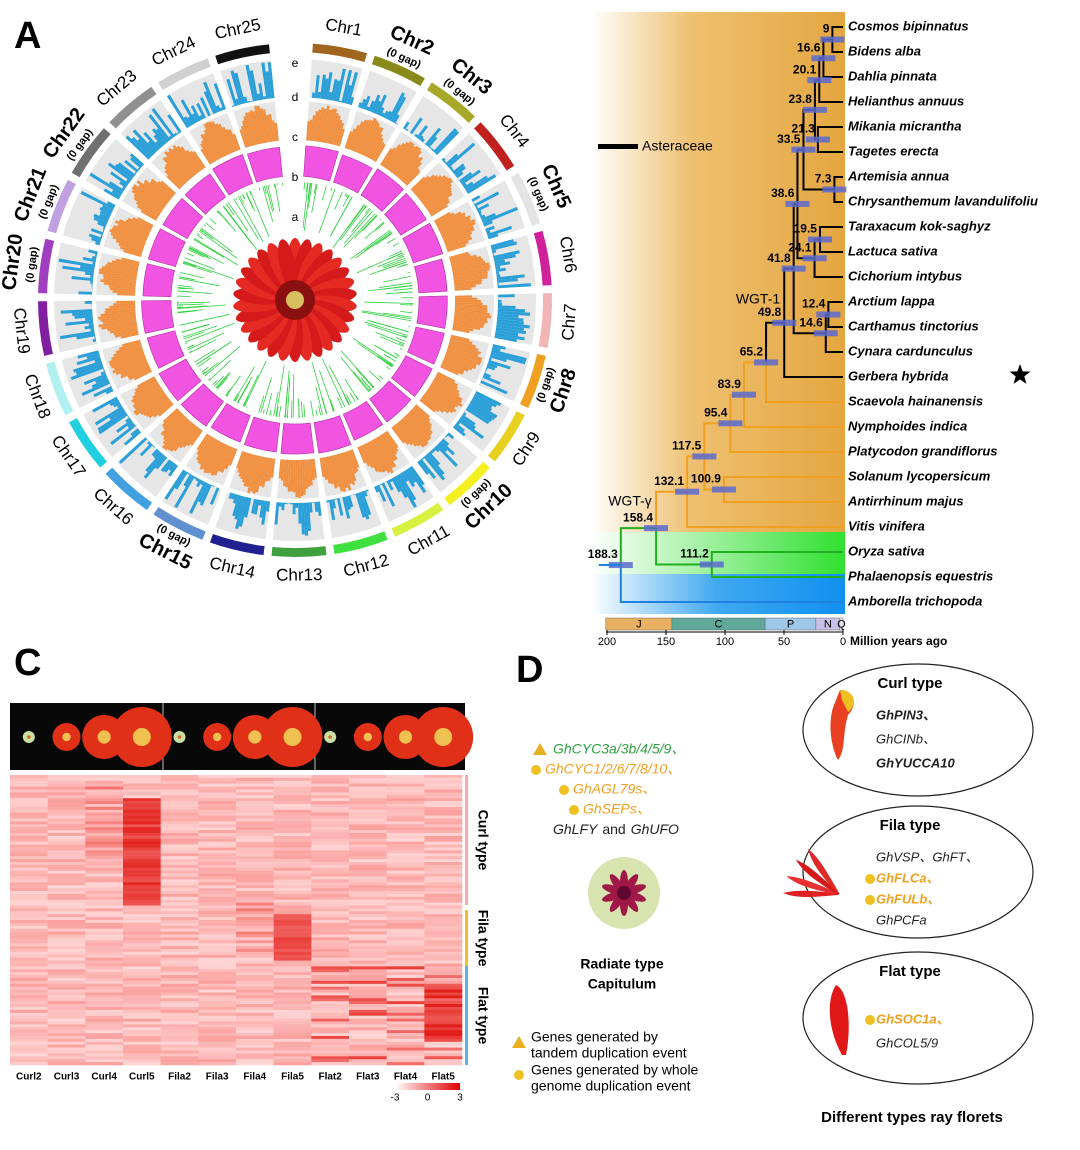 The width and height of the screenshot is (1080, 1150). What do you see at coordinates (88, 443) in the screenshot?
I see `chromosome-band` at bounding box center [88, 443].